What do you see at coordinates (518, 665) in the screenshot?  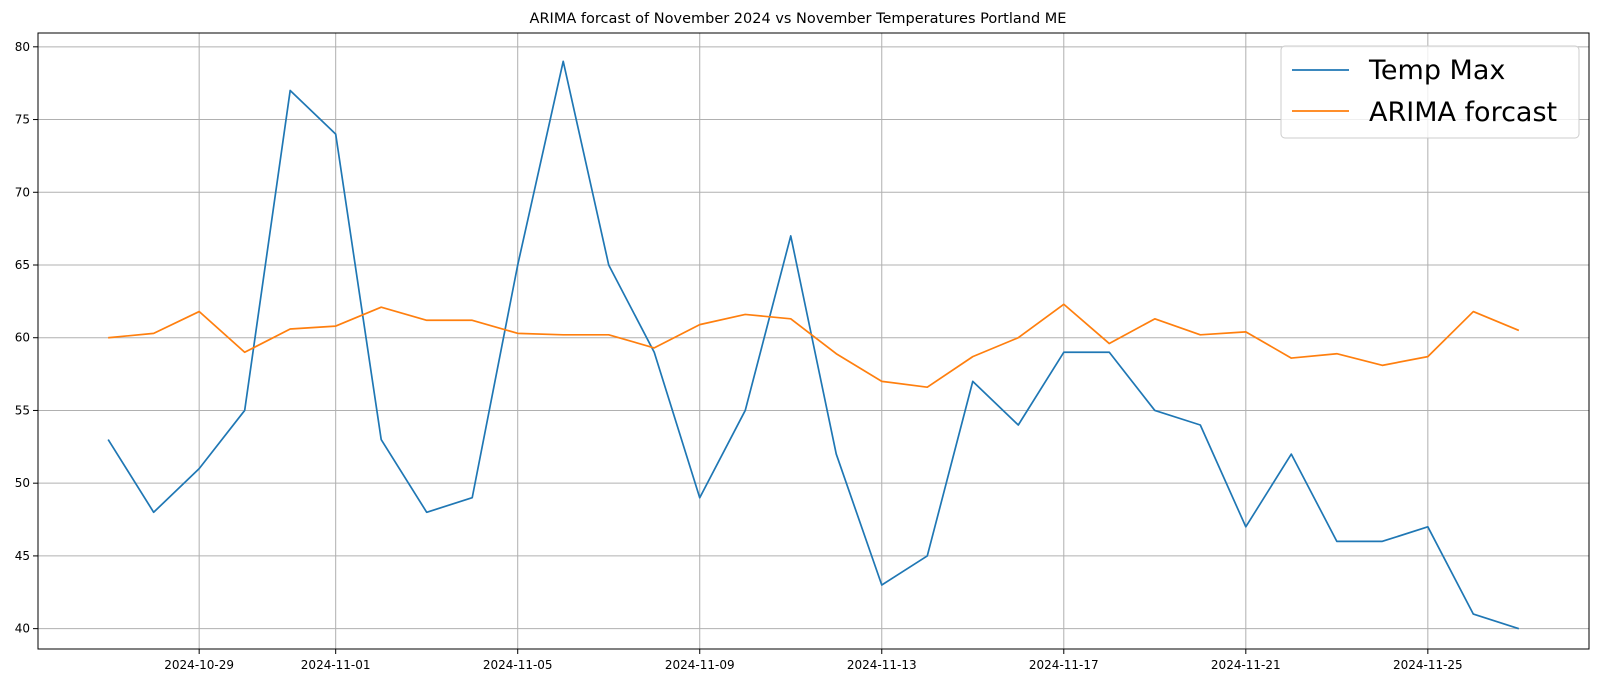 I see `x-tick-label: 2024-11-05` at bounding box center [518, 665].